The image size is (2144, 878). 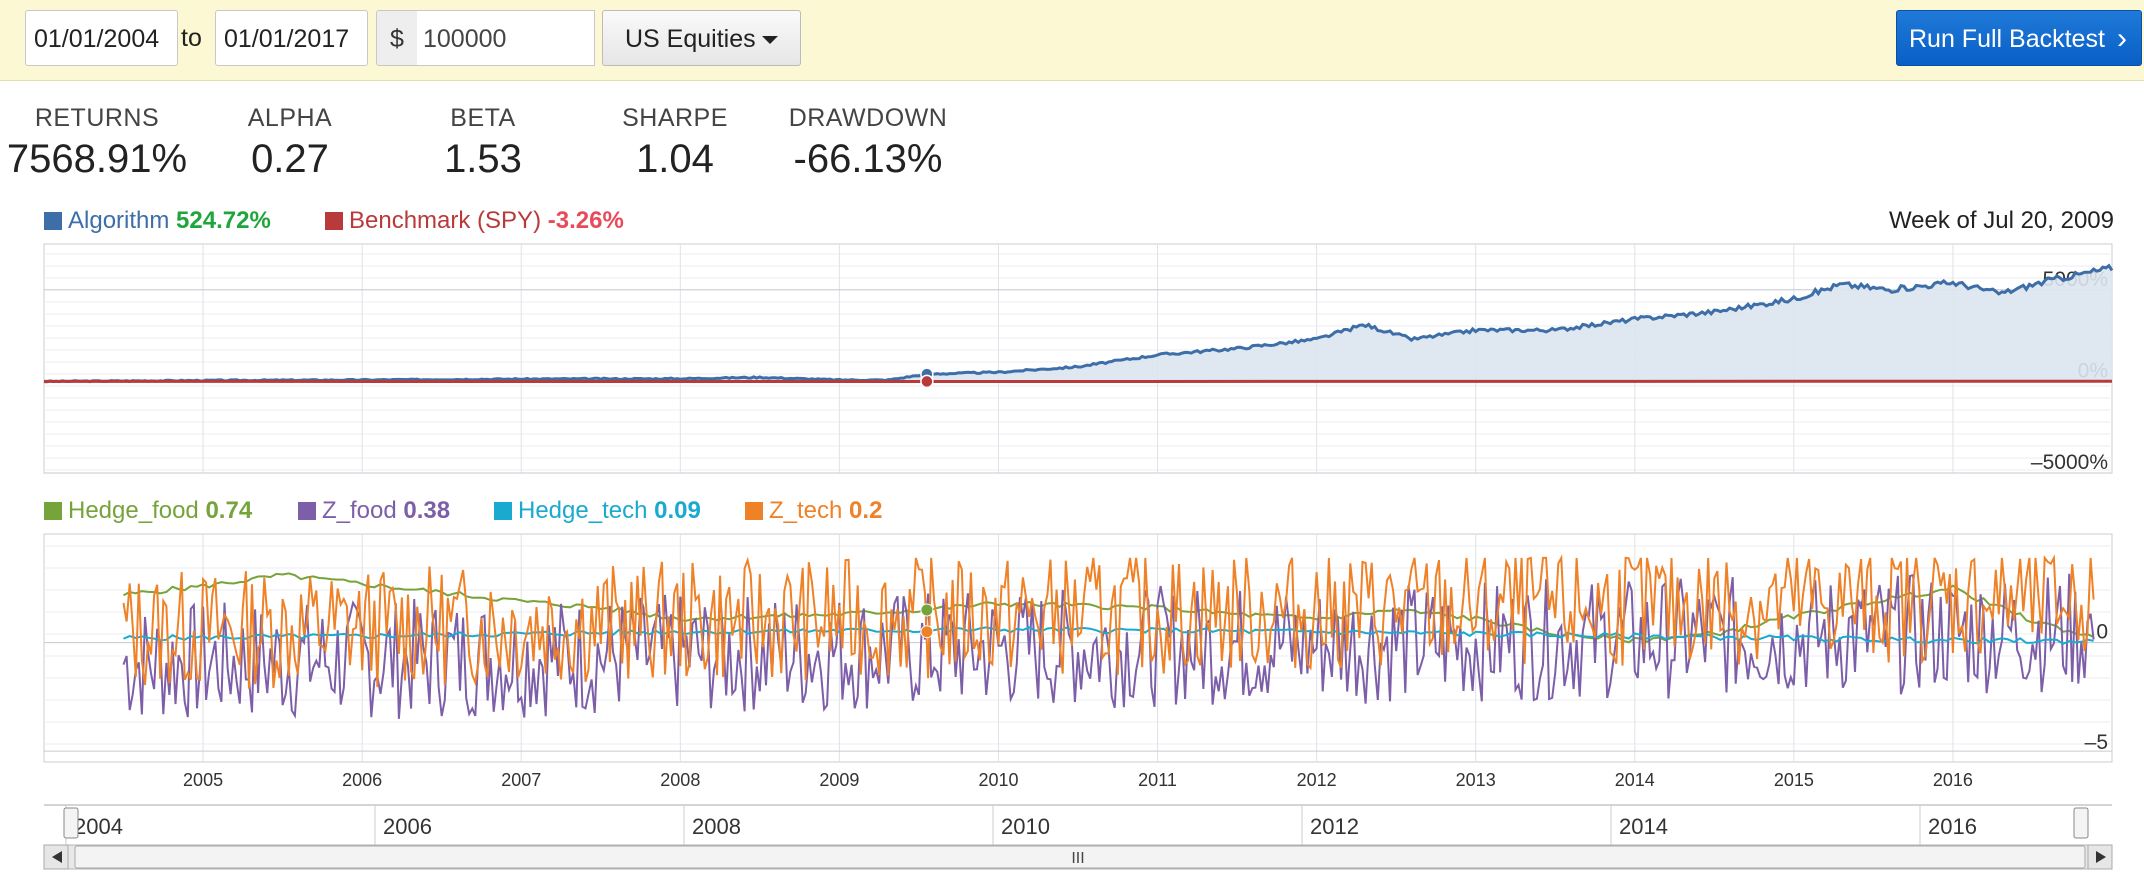 I want to click on stat-value: 0.27, so click(x=290, y=159).